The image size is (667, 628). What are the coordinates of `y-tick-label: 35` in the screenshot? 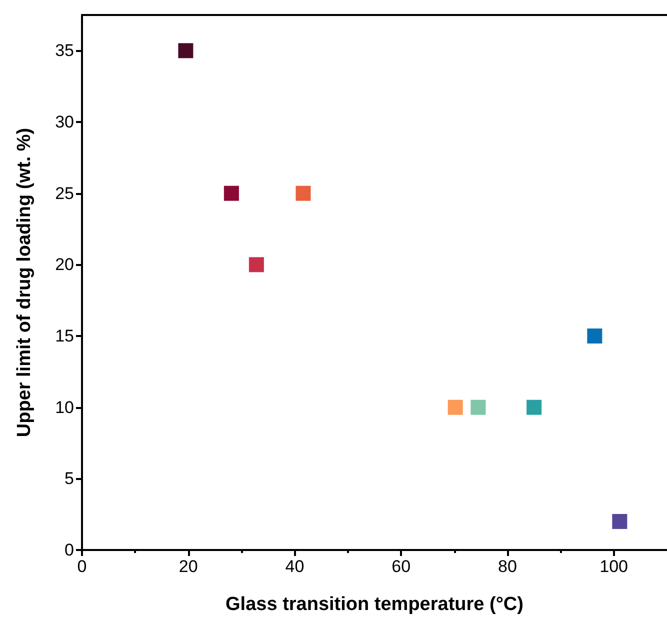 It's located at (64, 50).